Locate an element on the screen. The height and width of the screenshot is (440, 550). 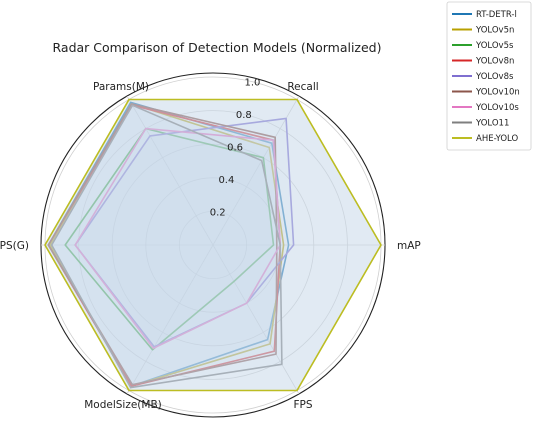
axis-label-modelsize-mb-: ModelSize(MB) is located at coordinates (123, 405).